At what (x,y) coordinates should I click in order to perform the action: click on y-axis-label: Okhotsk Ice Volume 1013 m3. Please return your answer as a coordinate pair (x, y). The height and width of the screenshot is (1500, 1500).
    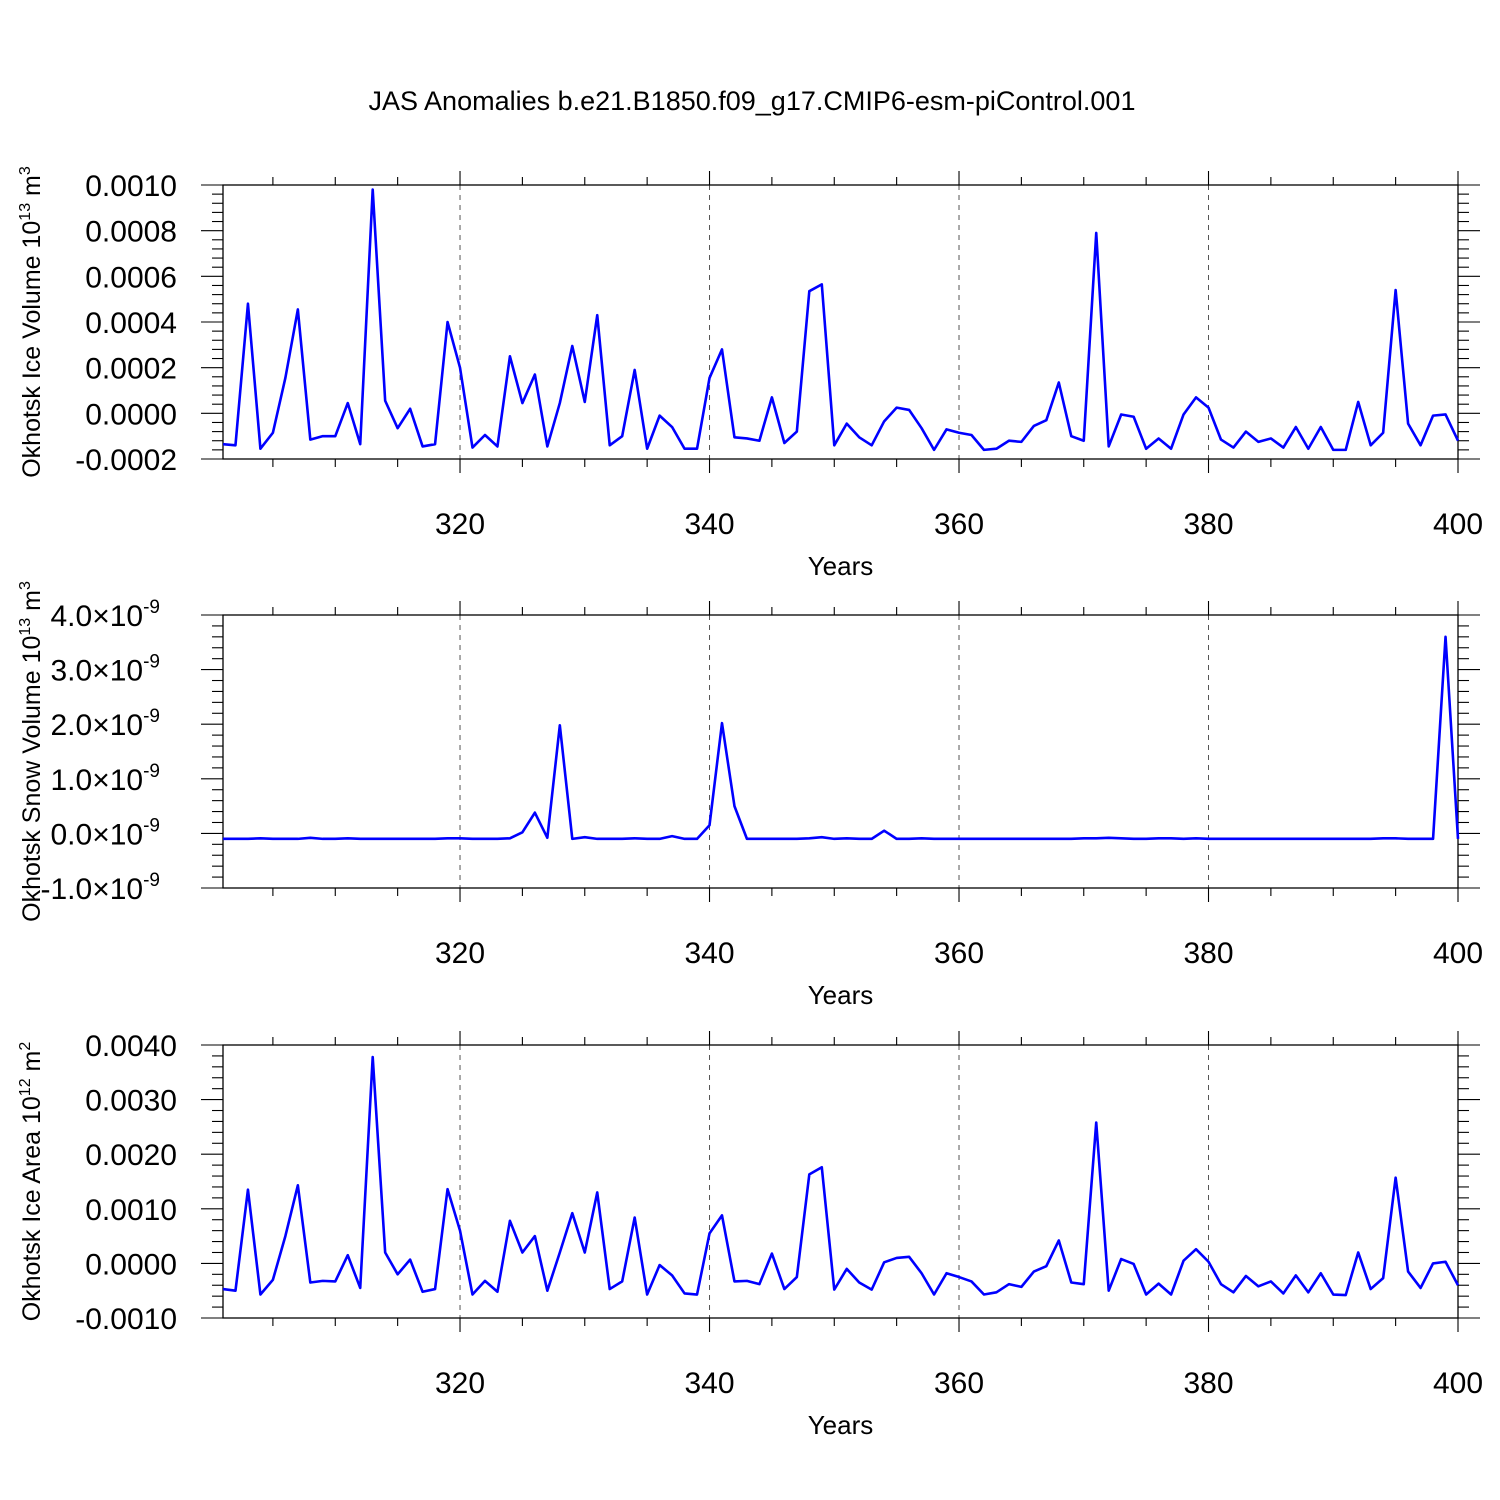
    Looking at the image, I should click on (31, 322).